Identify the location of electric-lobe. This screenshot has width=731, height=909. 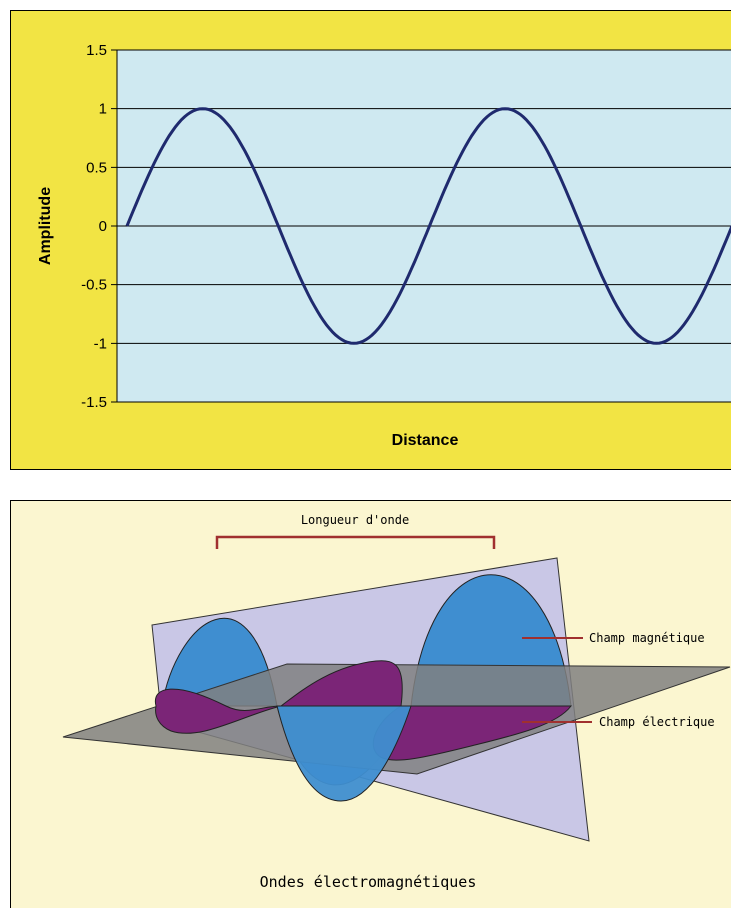
(341, 683).